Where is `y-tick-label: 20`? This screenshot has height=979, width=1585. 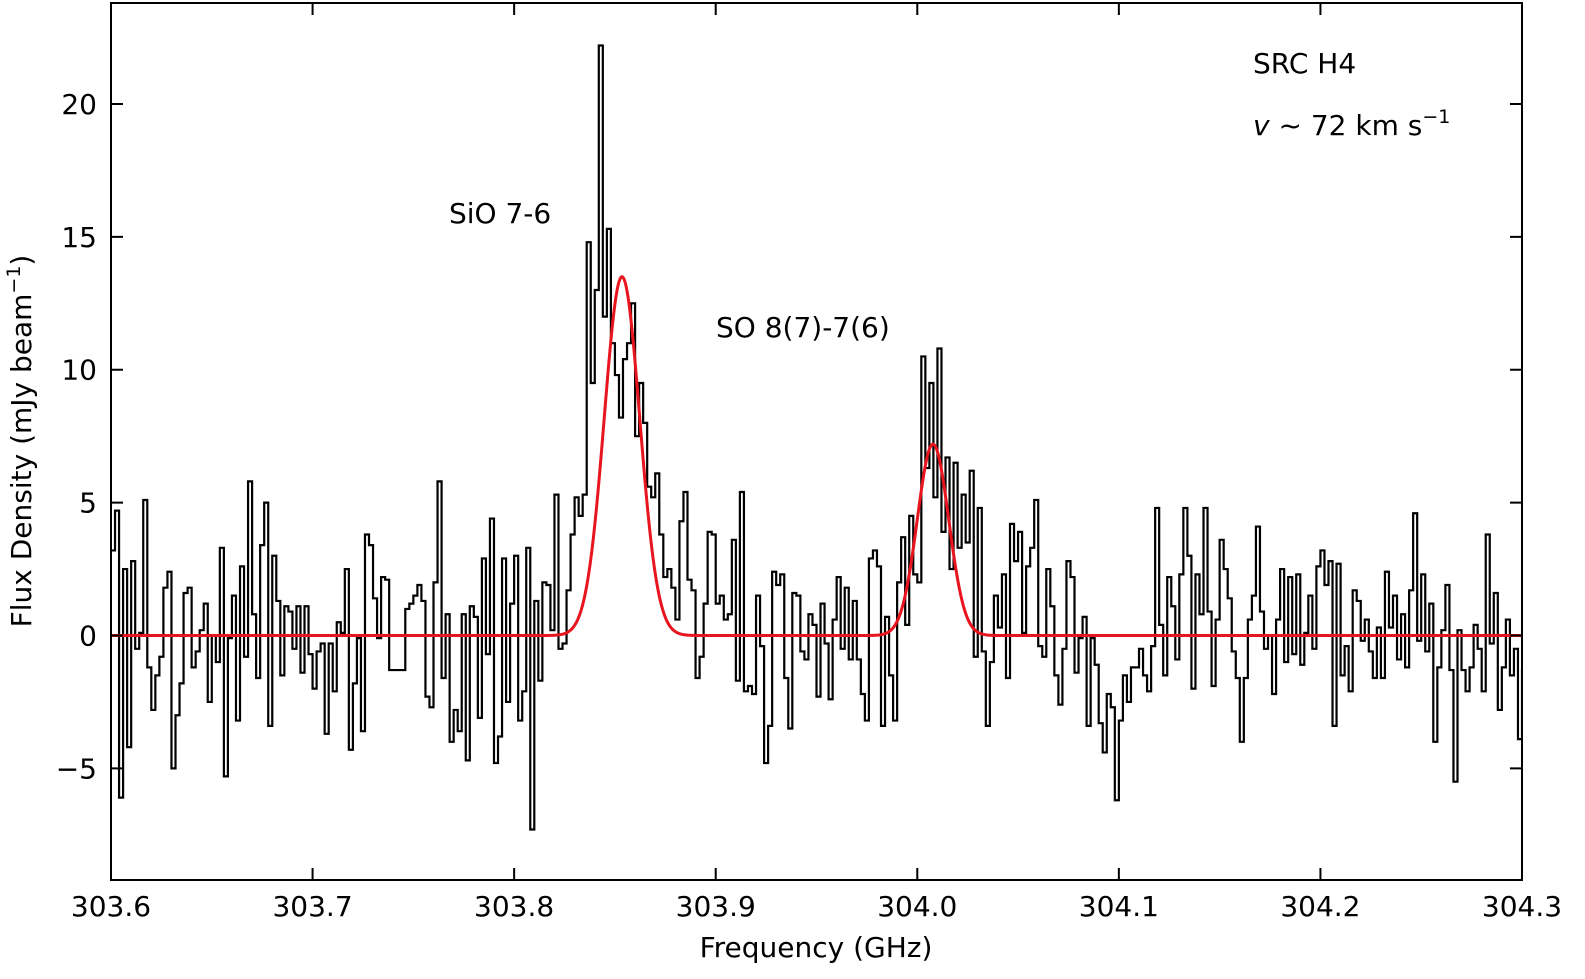 y-tick-label: 20 is located at coordinates (79, 104).